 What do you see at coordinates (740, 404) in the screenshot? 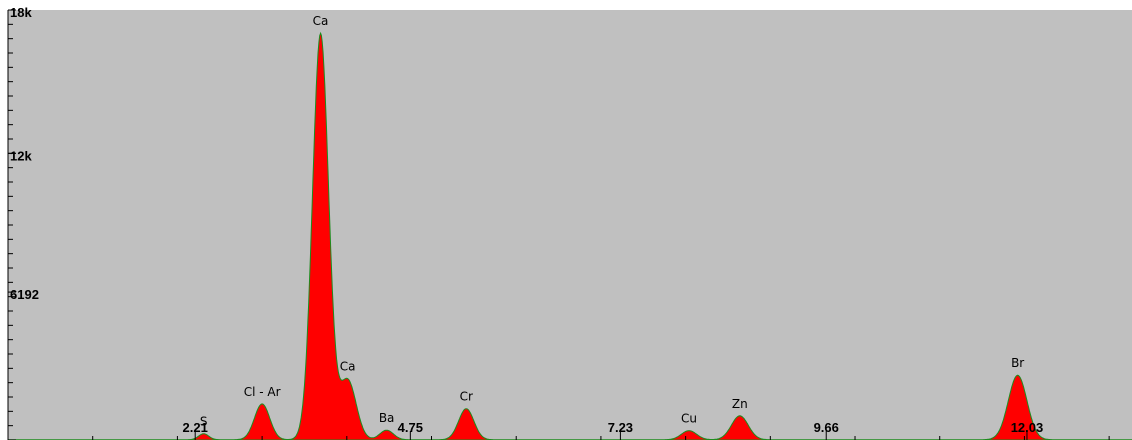
I see `peak-label: Zn` at bounding box center [740, 404].